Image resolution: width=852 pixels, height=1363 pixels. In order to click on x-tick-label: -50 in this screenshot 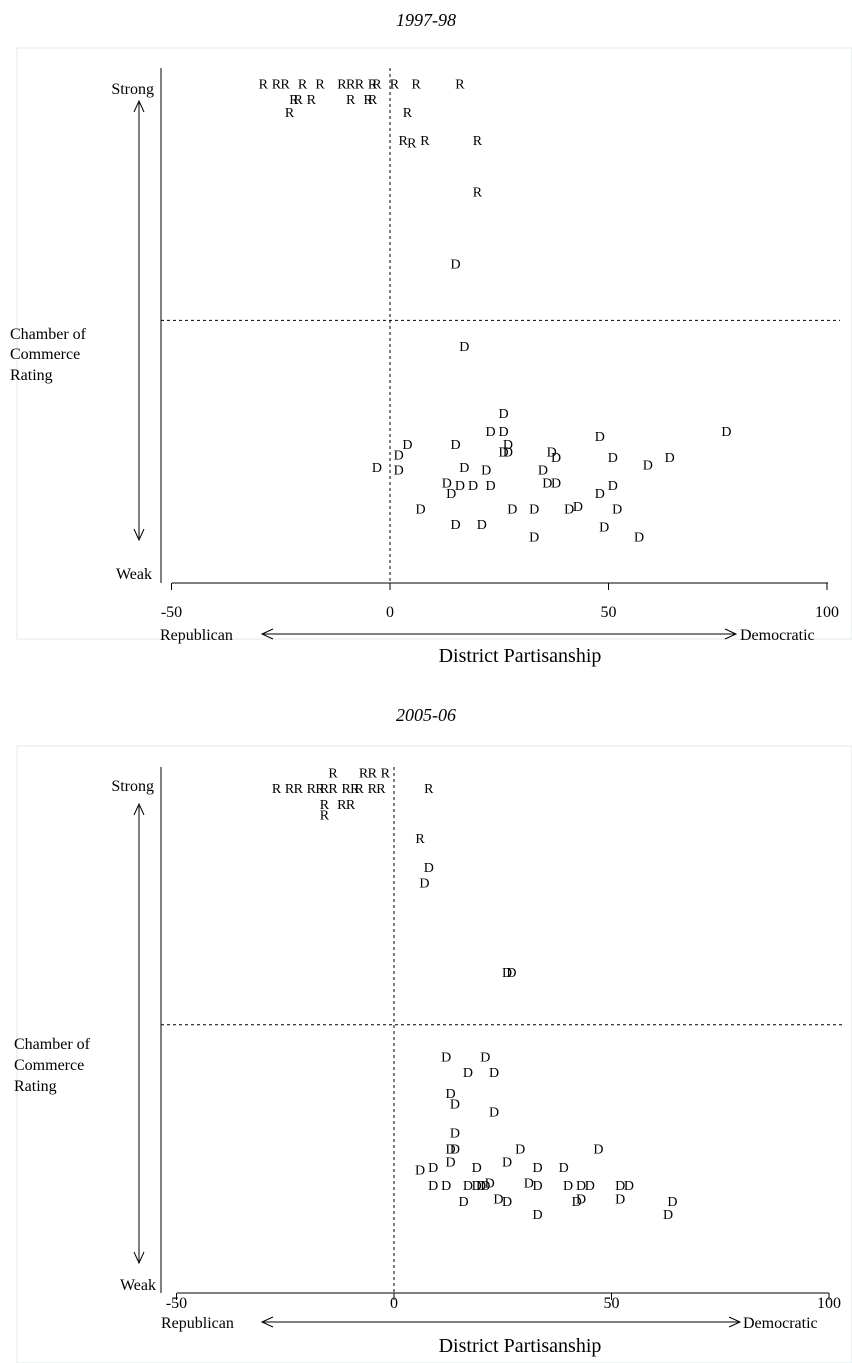, I will do `click(176, 1303)`.